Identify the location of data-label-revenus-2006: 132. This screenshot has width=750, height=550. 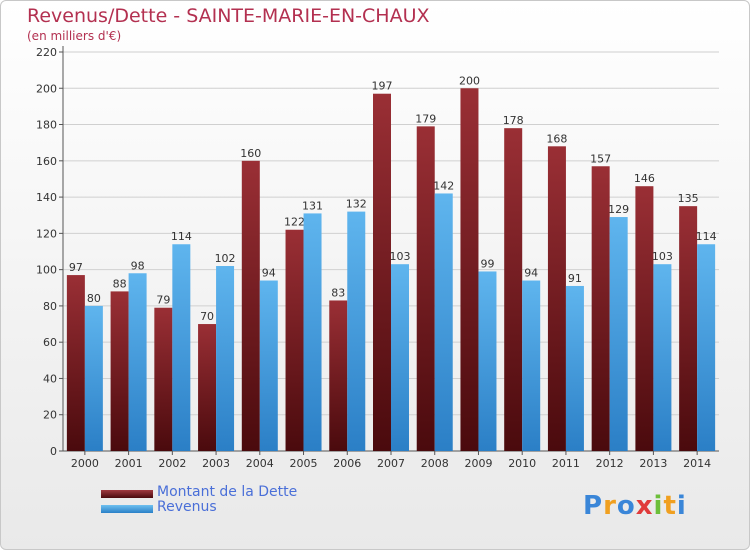
(356, 204).